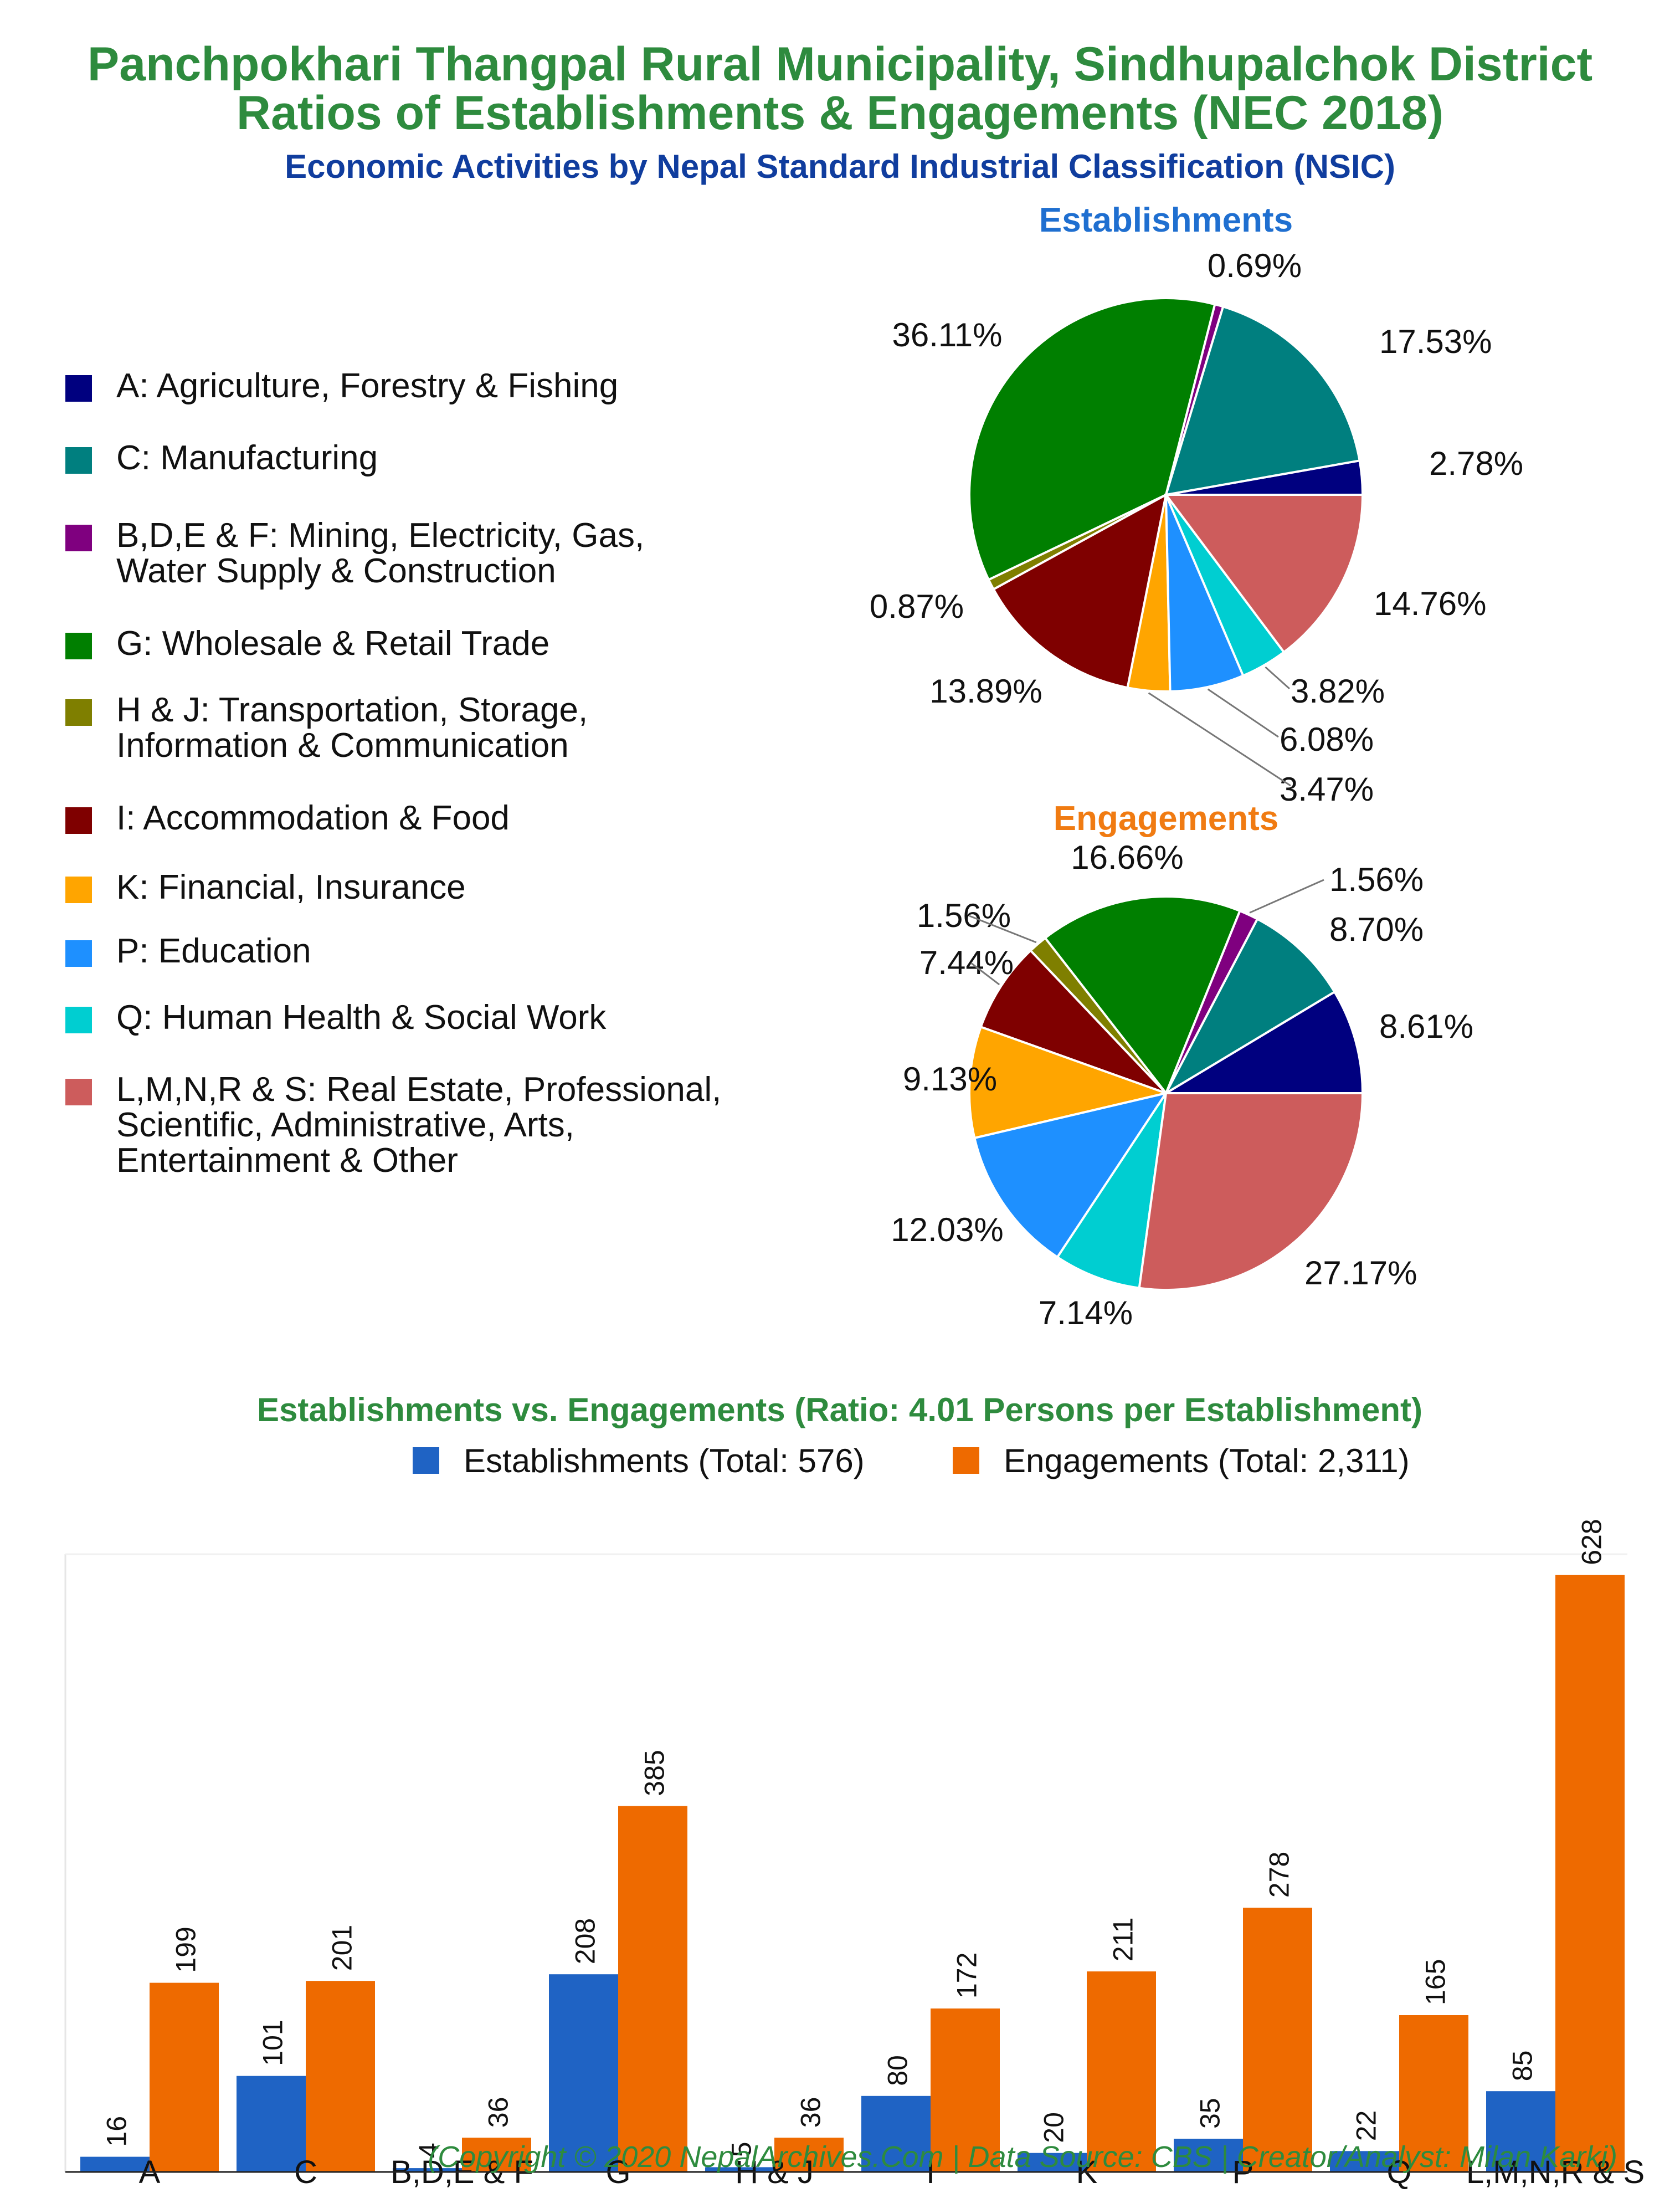 Image resolution: width=1680 pixels, height=2193 pixels. I want to click on legend-label: A: Agriculture, Forestry & Fishing, so click(367, 386).